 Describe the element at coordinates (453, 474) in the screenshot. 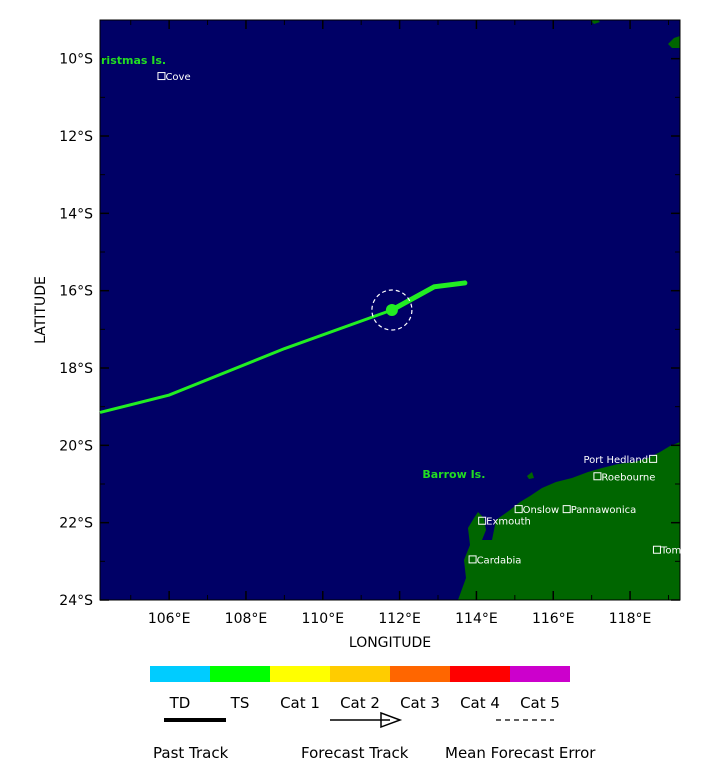

I see `barrow-island-label: Barrow Is.` at that location.